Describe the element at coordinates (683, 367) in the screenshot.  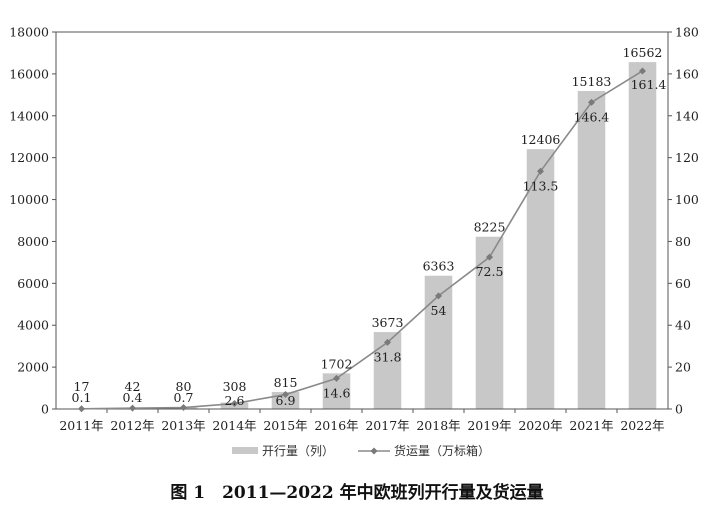
I see `y2-tick-label: 20` at that location.